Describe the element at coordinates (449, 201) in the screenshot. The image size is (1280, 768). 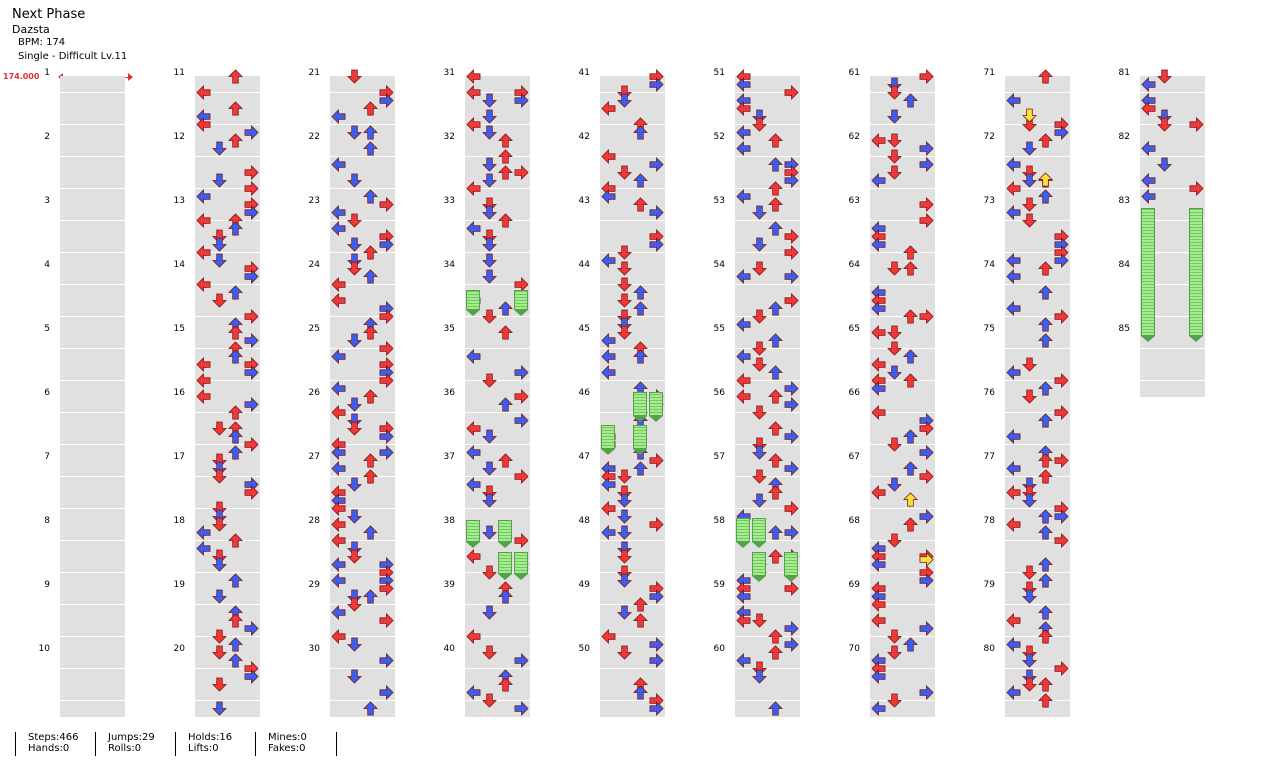
I see `measure-number: 33` at that location.